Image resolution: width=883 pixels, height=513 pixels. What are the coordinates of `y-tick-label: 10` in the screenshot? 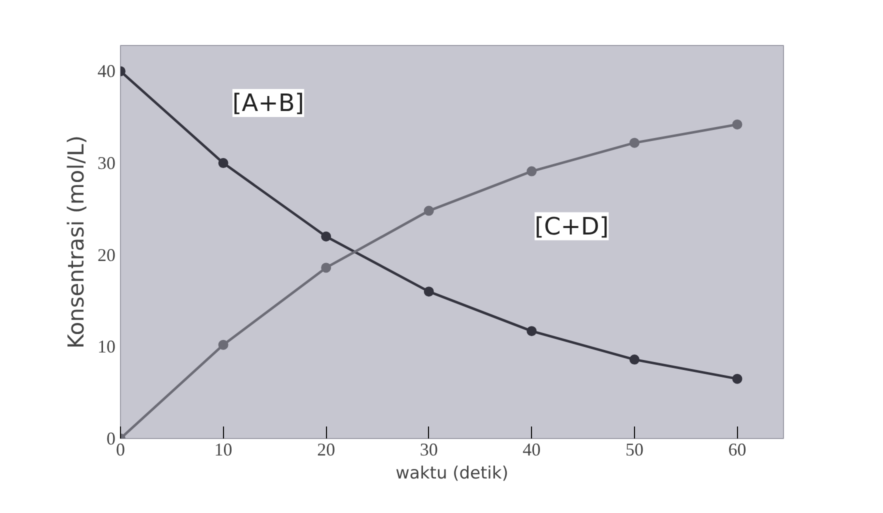 It's located at (107, 346).